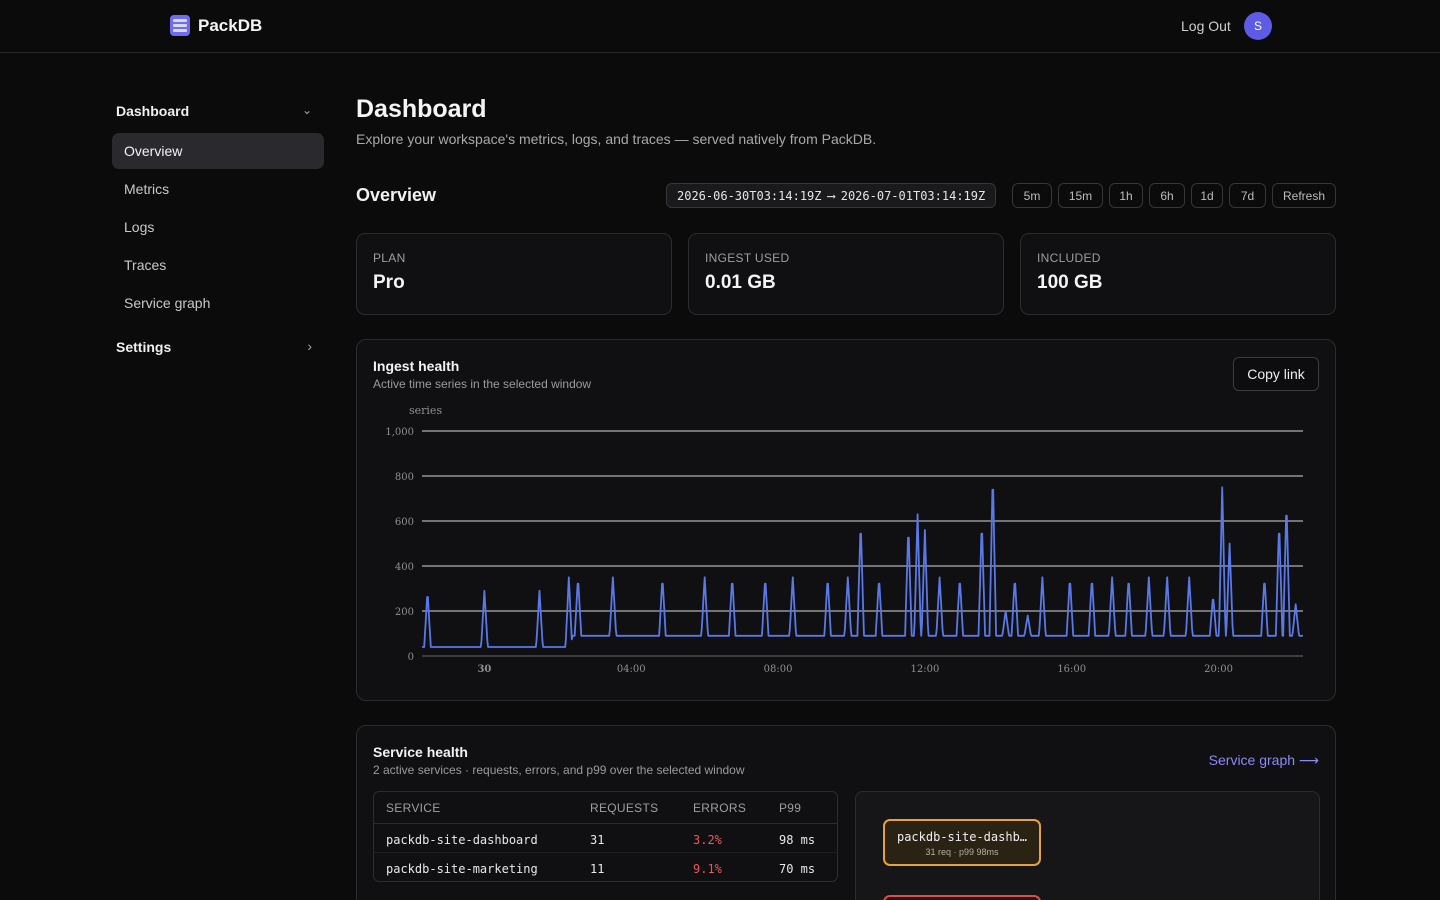 This screenshot has height=900, width=1440. What do you see at coordinates (218, 151) in the screenshot?
I see `sidebar-item-overview: Overview` at bounding box center [218, 151].